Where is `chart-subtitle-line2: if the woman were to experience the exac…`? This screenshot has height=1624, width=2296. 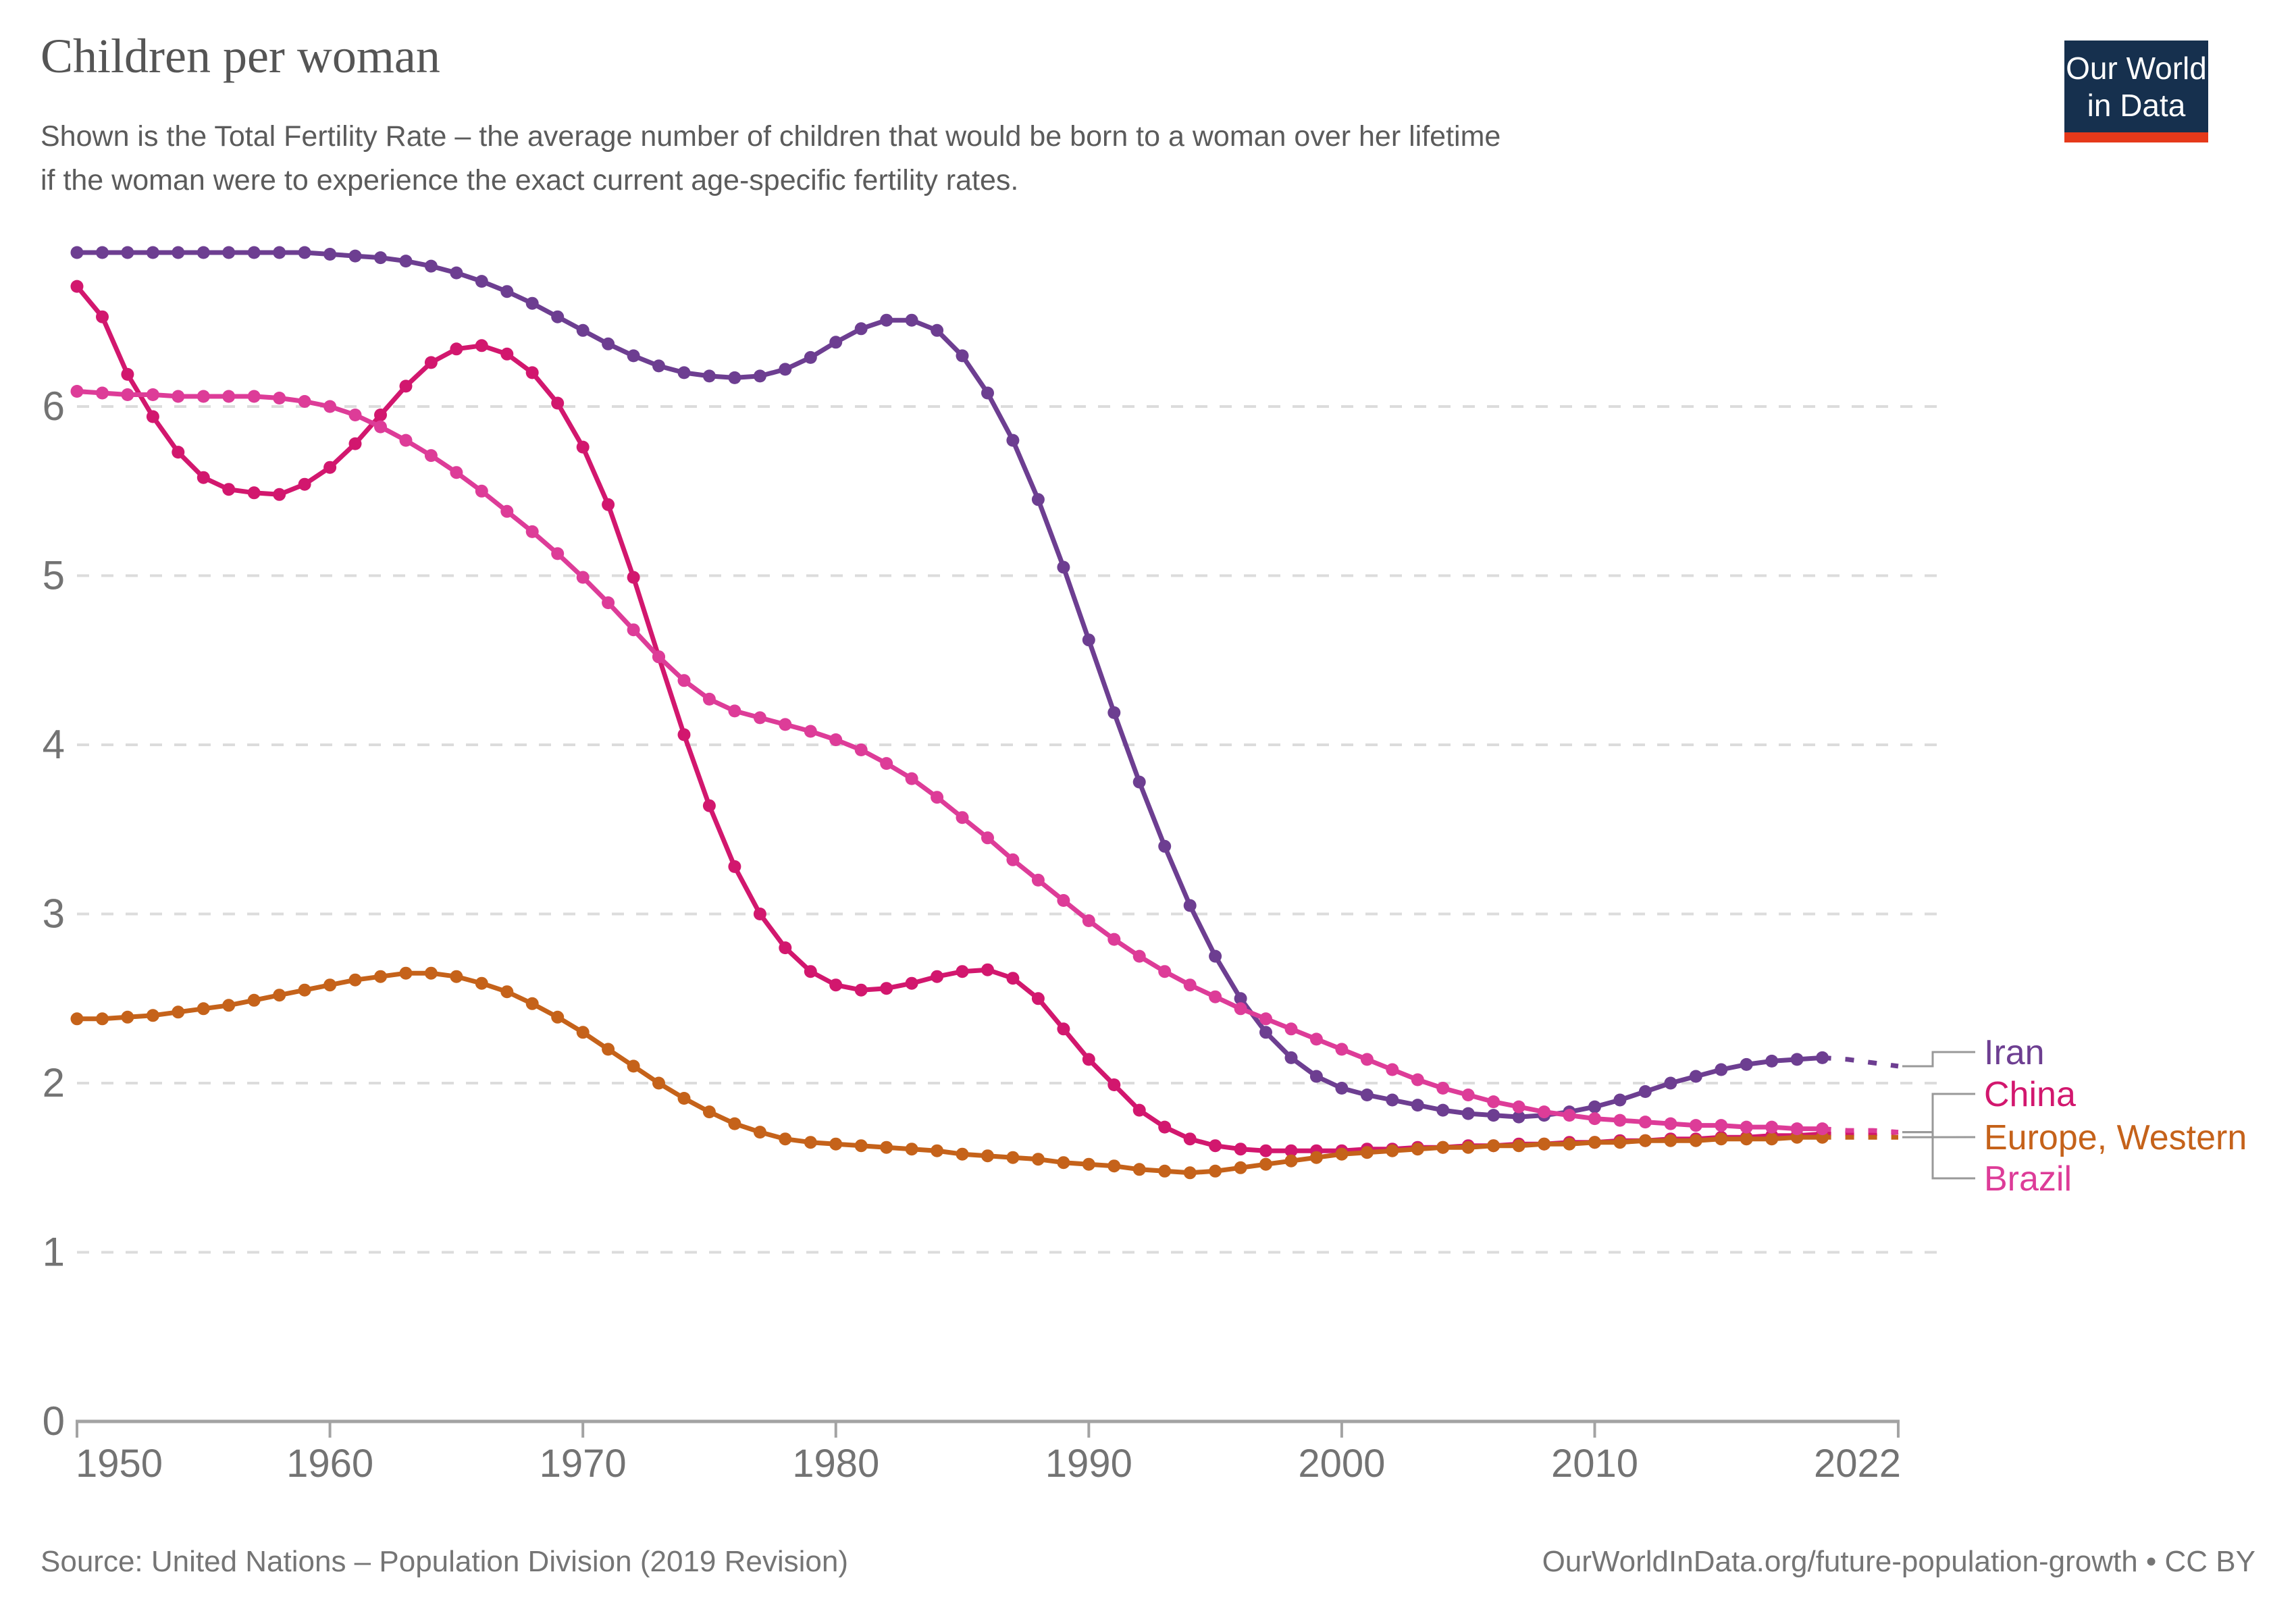 chart-subtitle-line2: if the woman were to experience the exac… is located at coordinates (986, 181).